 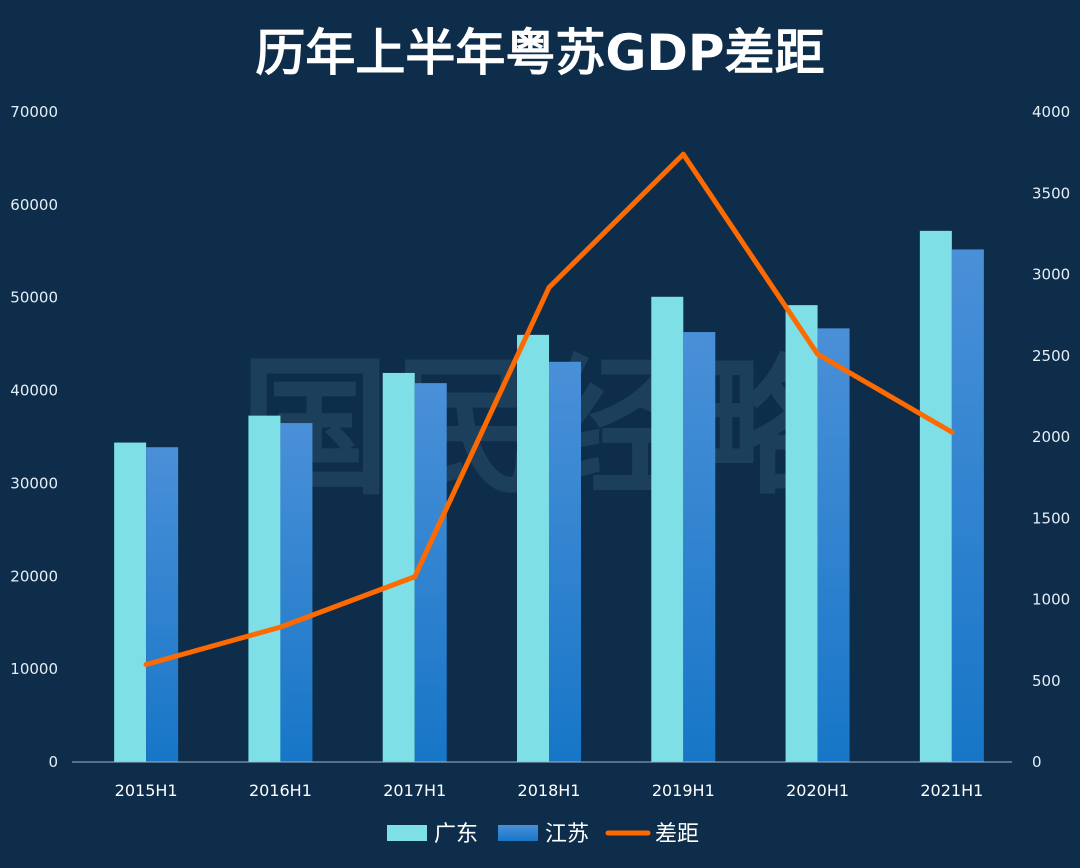 I want to click on category-label: 2020H1, so click(x=817, y=790).